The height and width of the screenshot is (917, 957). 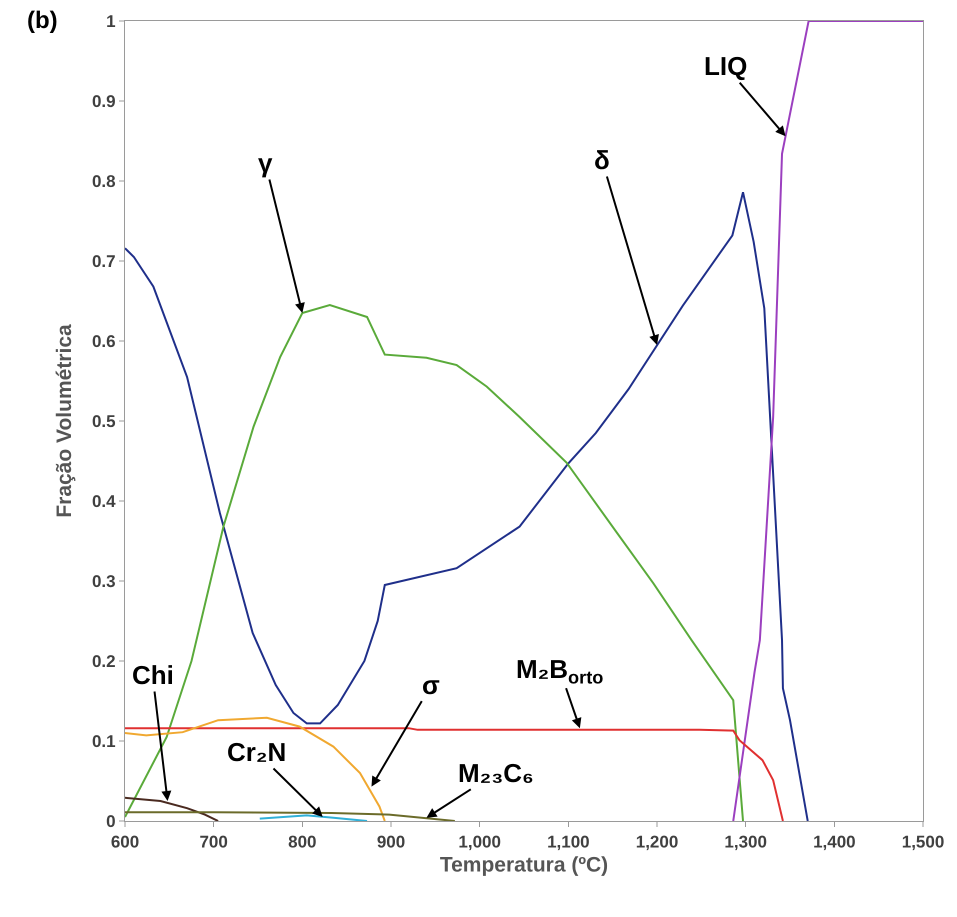 I want to click on annotation: M₂₃C₆, so click(x=496, y=773).